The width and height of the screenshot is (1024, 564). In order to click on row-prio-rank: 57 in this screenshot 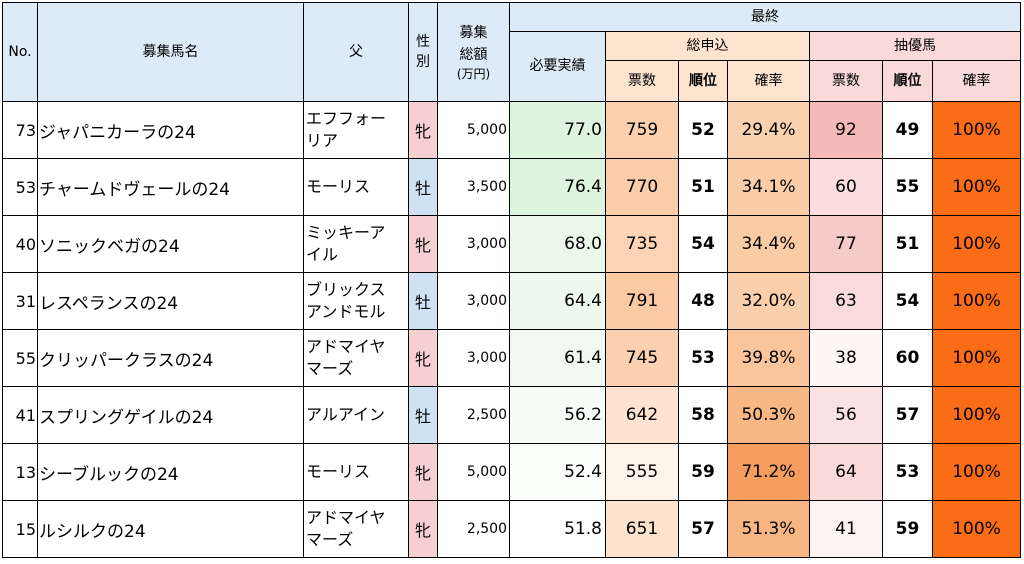, I will do `click(907, 415)`.